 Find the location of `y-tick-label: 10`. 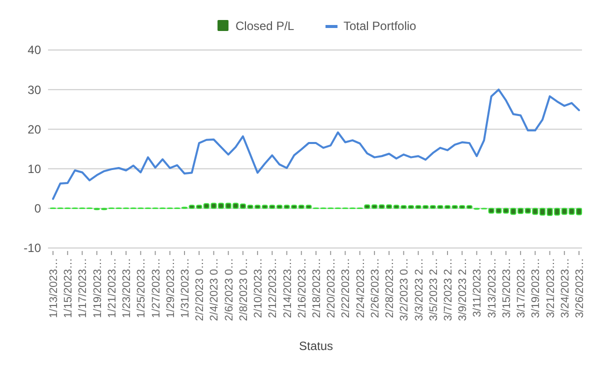

y-tick-label: 10 is located at coordinates (35, 169).